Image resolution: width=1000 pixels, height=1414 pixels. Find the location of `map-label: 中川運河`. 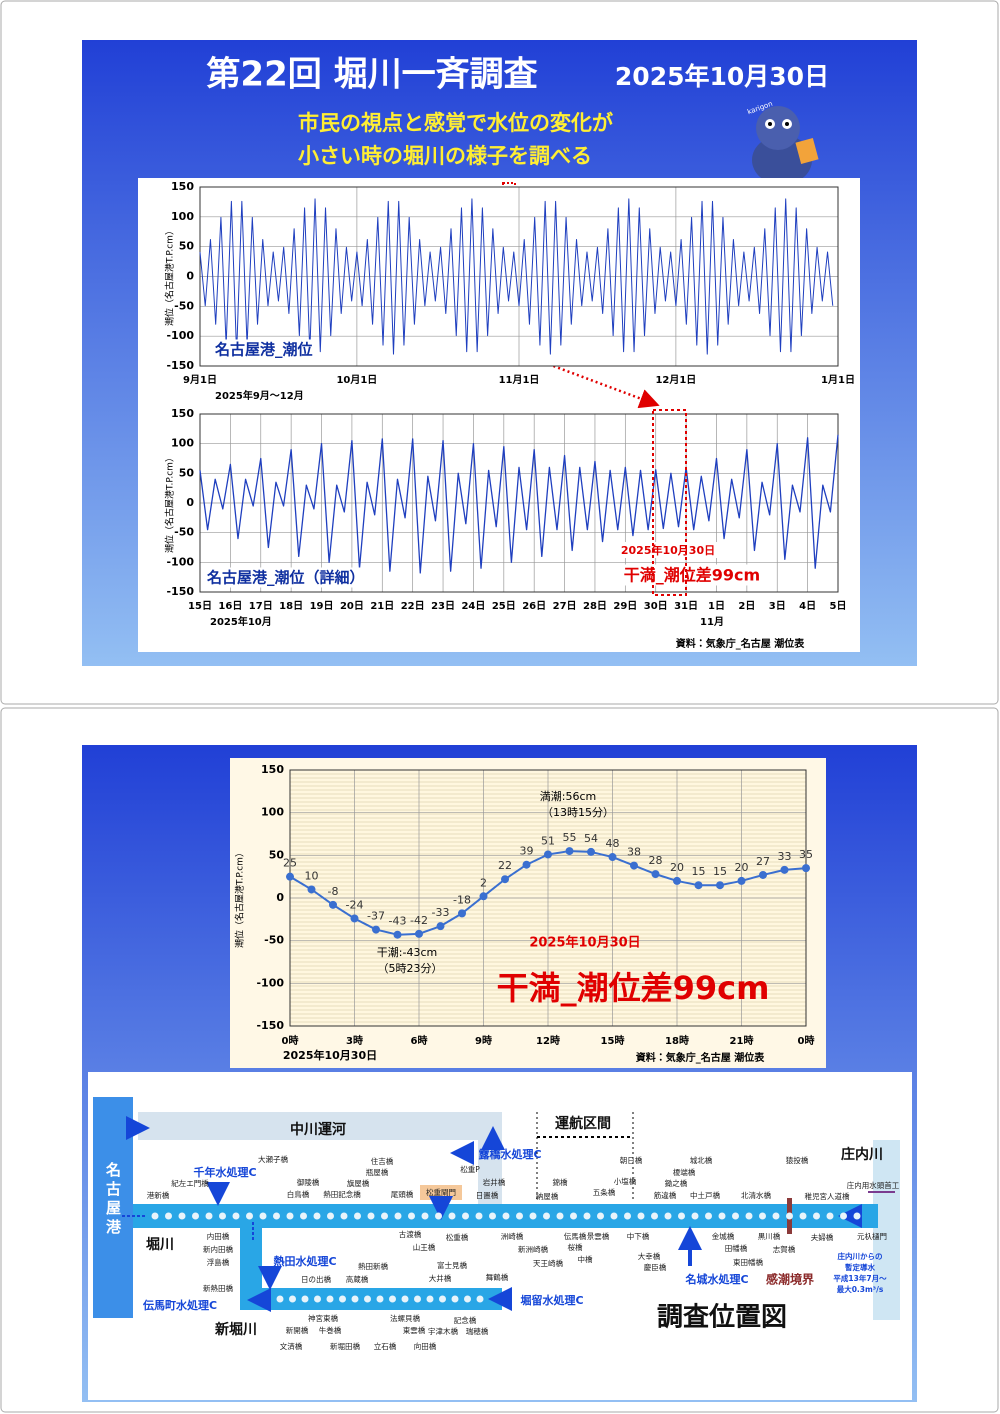

map-label: 中川運河 is located at coordinates (318, 1129).